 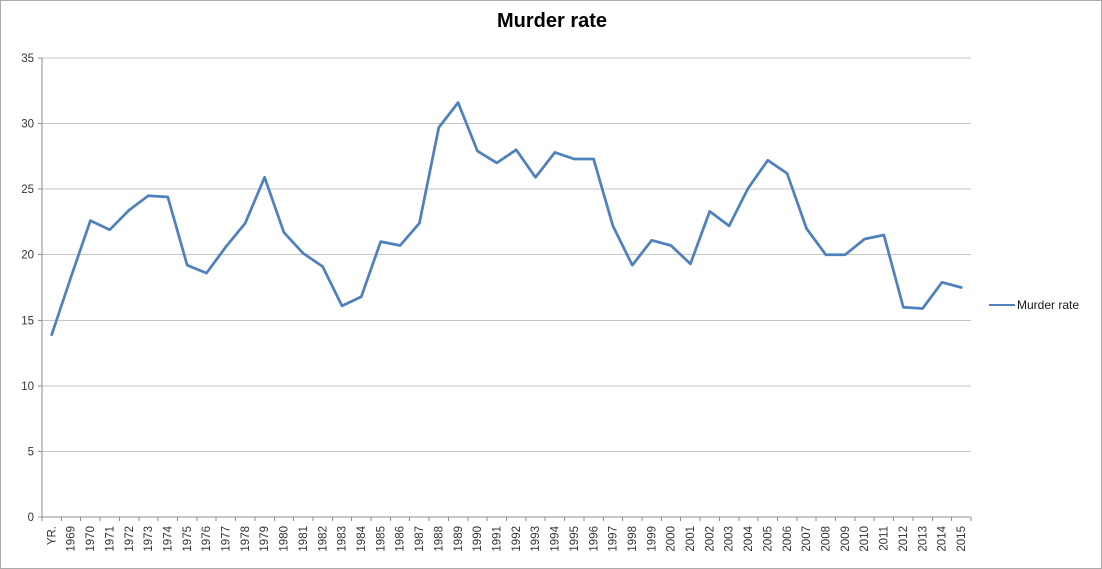 I want to click on y-tick-label: 35, so click(x=27, y=59).